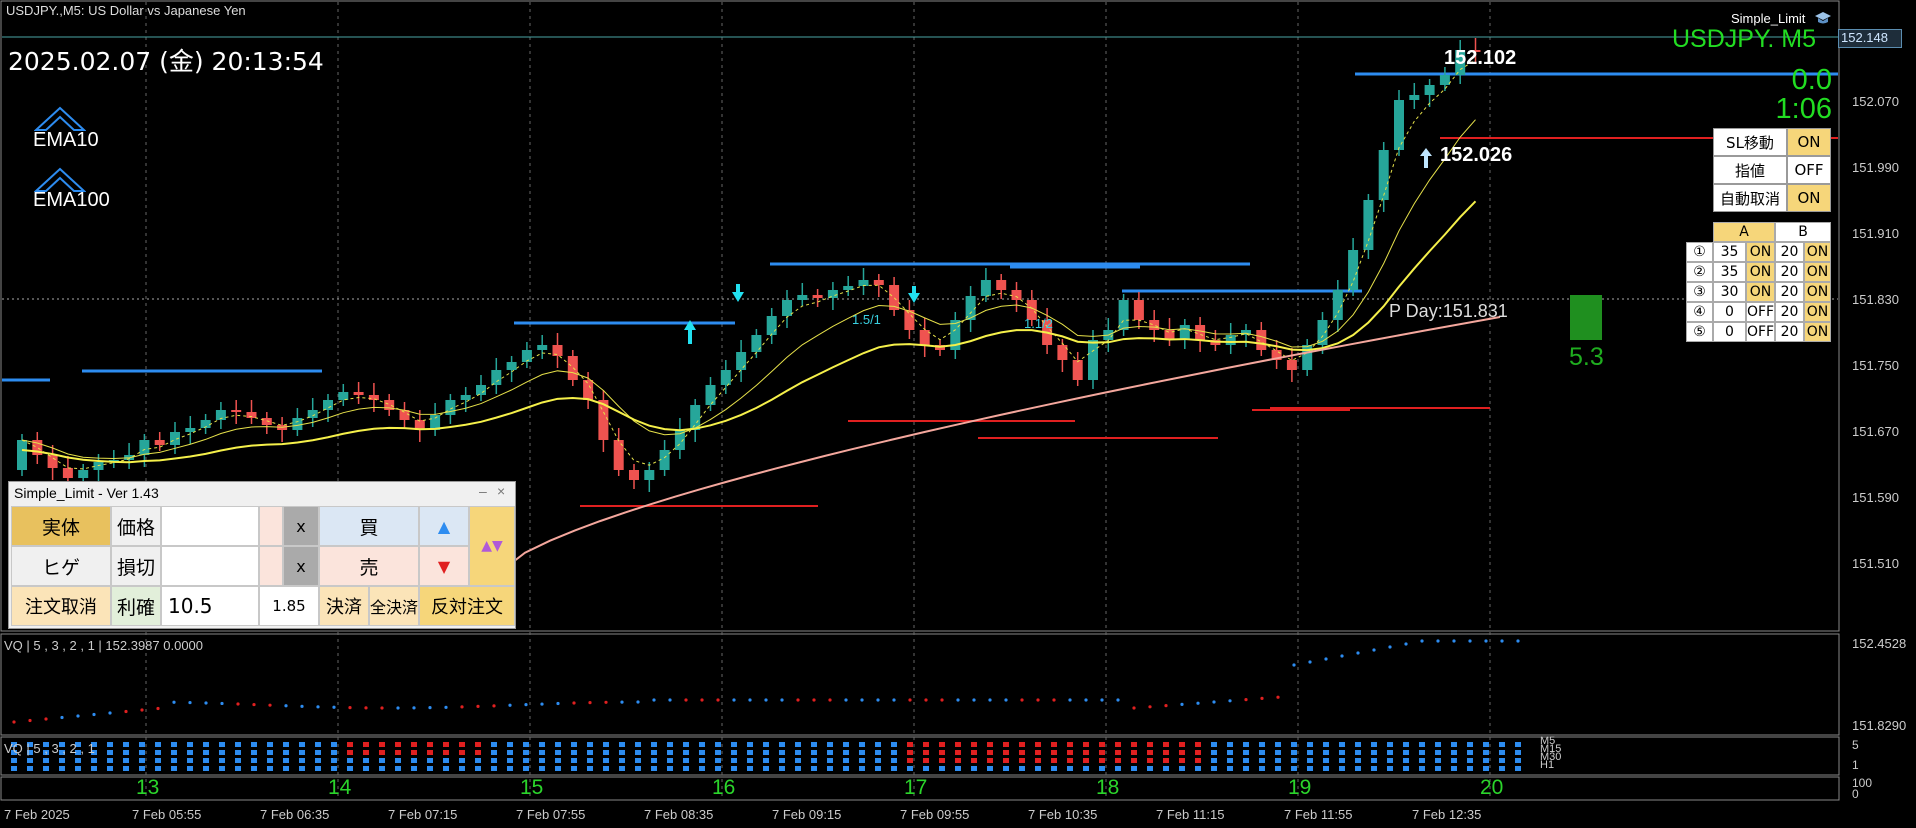  I want to click on sell-arrow-icon: ▼, so click(444, 566).